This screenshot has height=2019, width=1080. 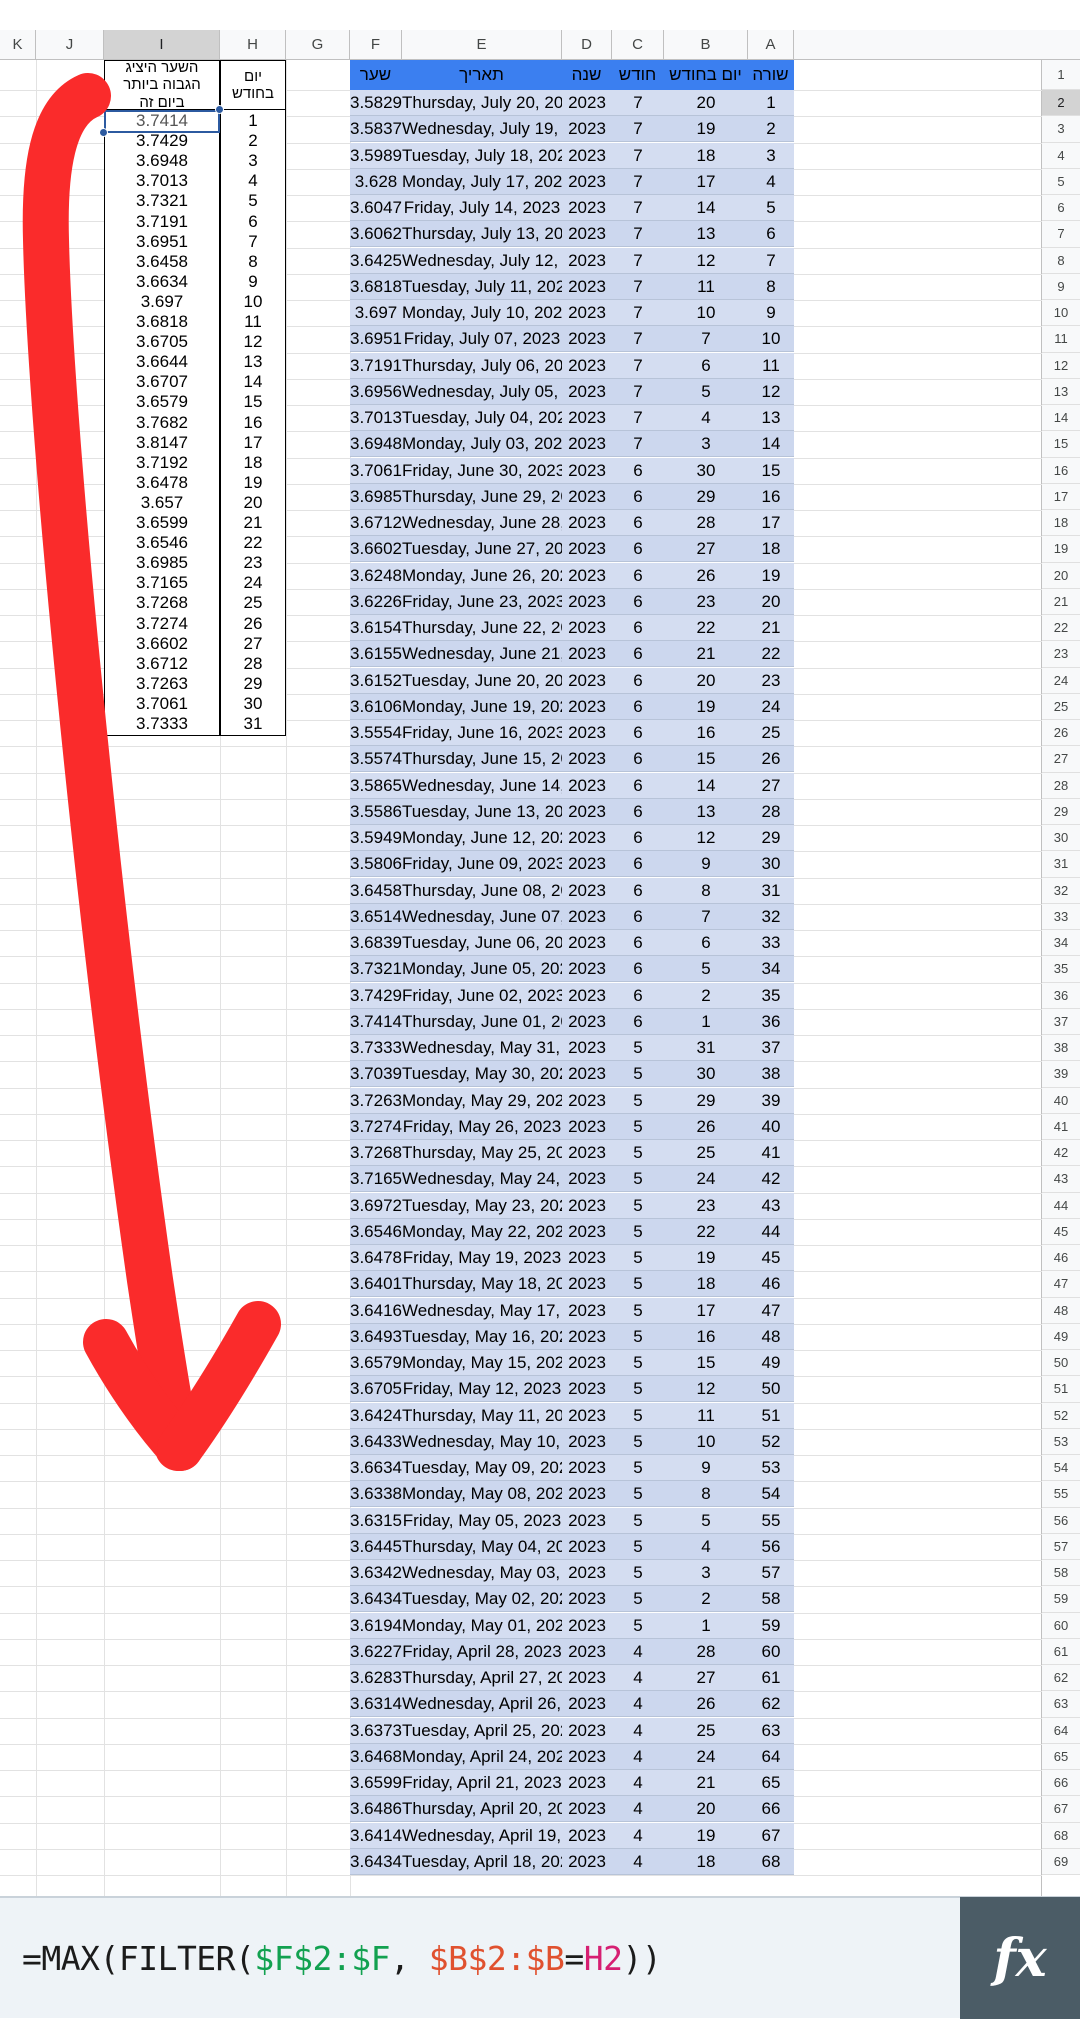 What do you see at coordinates (482, 471) in the screenshot?
I see `cell-e: Friday, June 30, 2023` at bounding box center [482, 471].